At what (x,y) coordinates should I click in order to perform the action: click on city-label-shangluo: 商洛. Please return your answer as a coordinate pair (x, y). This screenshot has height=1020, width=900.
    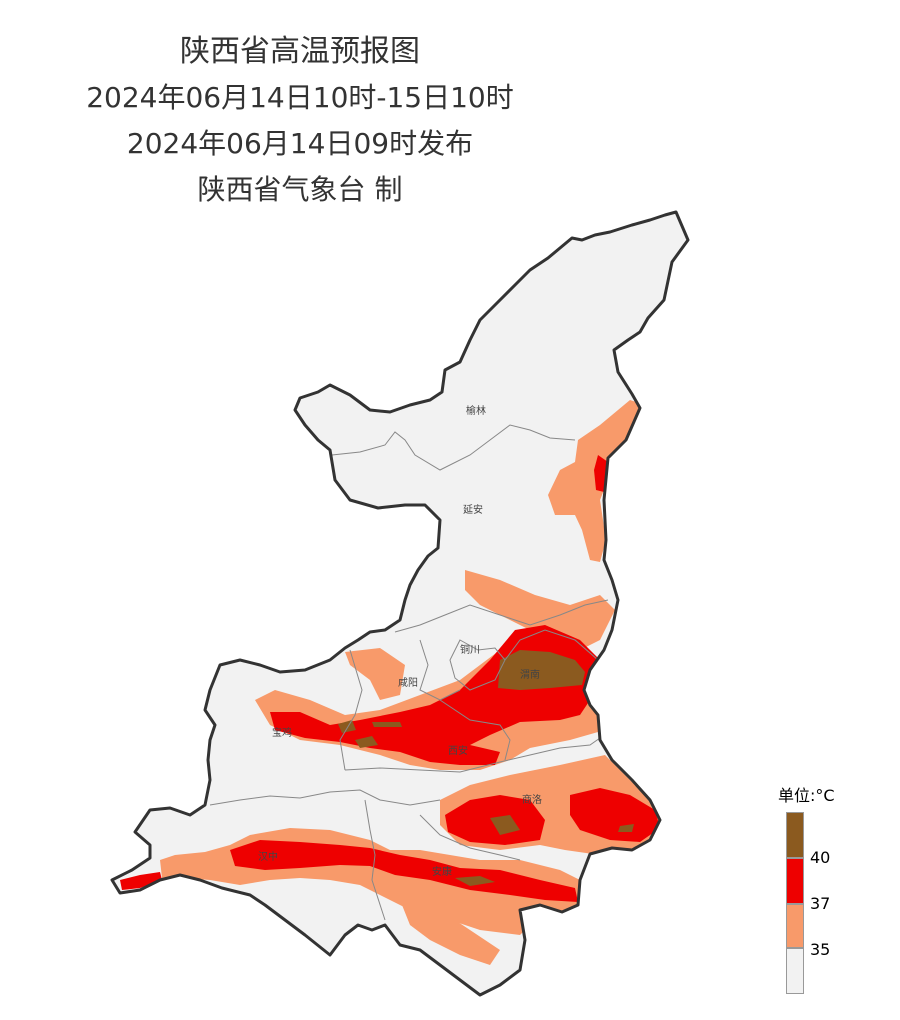
    Looking at the image, I should click on (532, 799).